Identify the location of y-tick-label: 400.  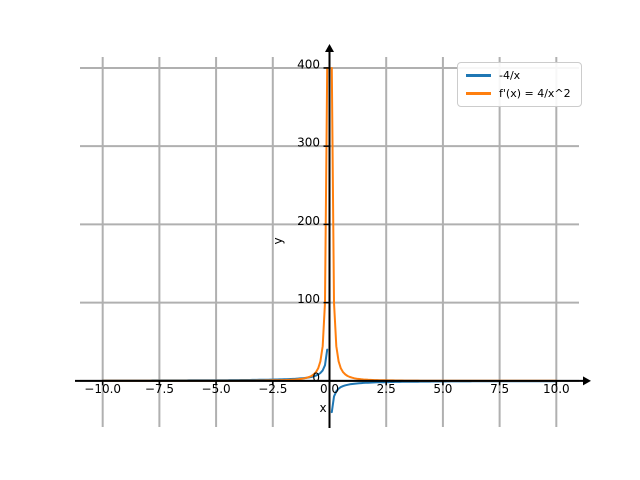
(308, 64).